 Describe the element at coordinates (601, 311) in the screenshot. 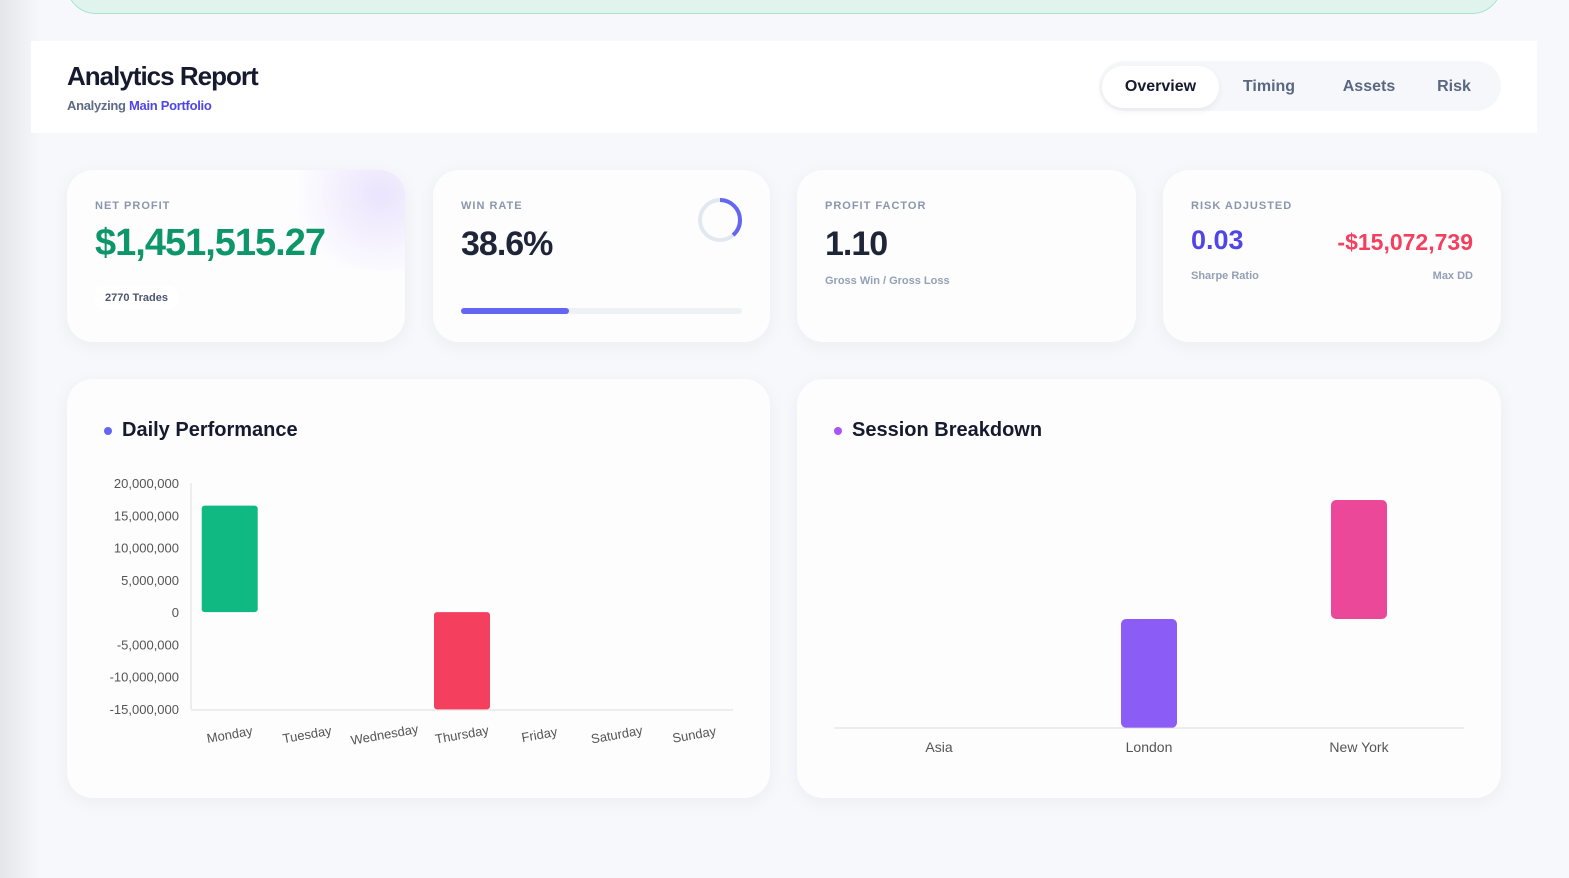

I see `win-rate-progress` at that location.